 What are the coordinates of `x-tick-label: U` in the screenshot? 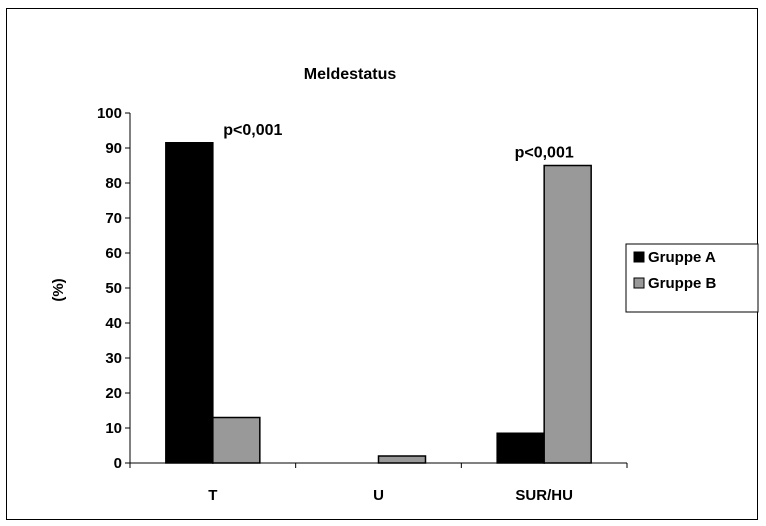 It's located at (378, 495).